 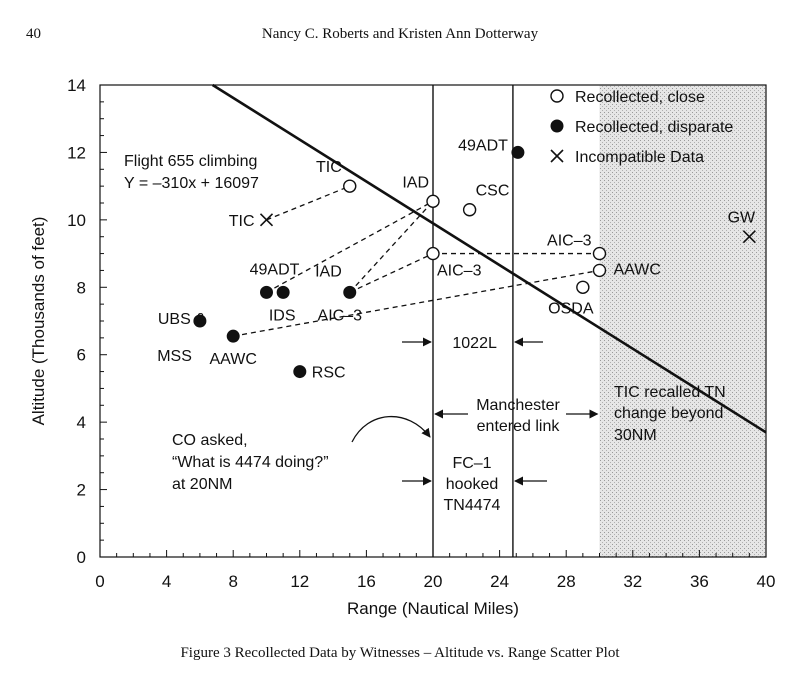 What do you see at coordinates (472, 505) in the screenshot?
I see `annotation-fc1: TN4474` at bounding box center [472, 505].